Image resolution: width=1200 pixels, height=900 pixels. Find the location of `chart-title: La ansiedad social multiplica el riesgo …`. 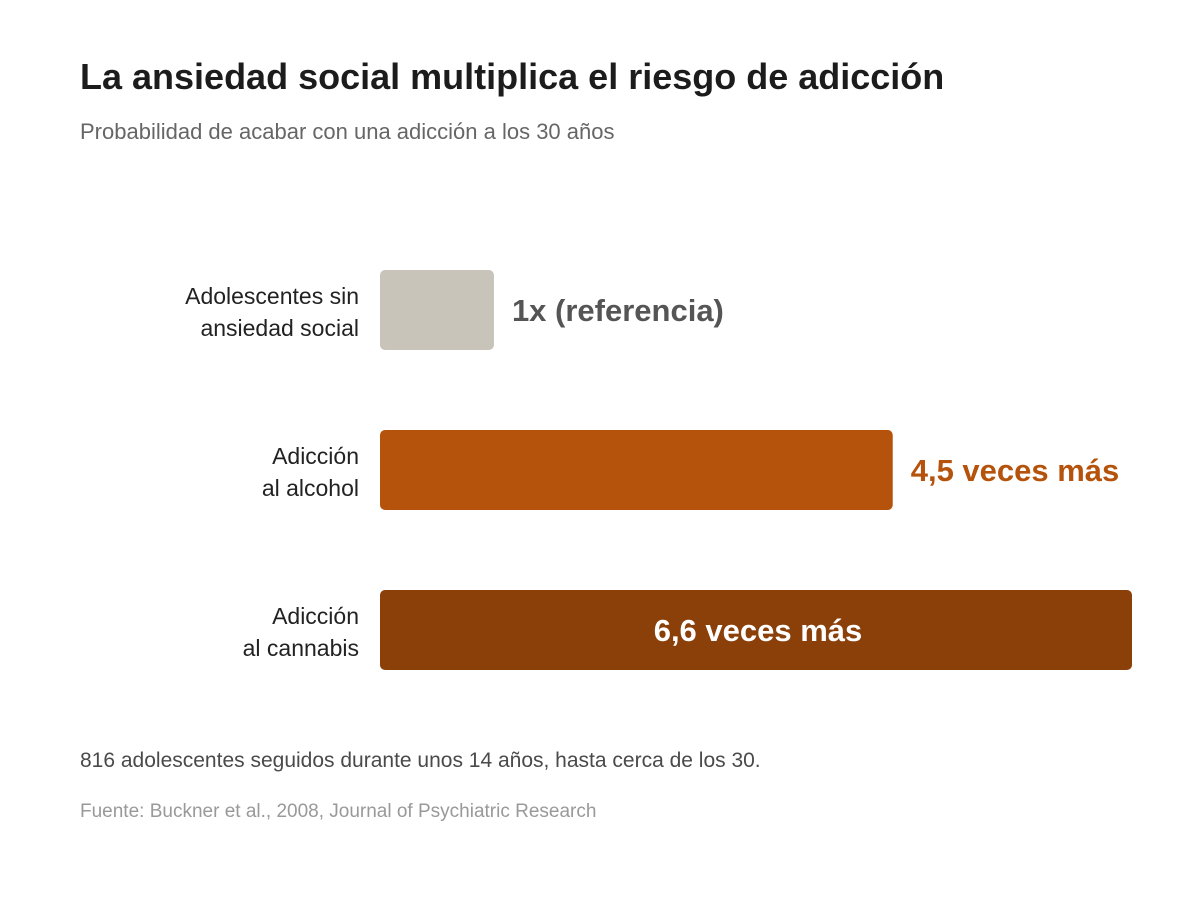

chart-title: La ansiedad social multiplica el riesgo … is located at coordinates (512, 76).